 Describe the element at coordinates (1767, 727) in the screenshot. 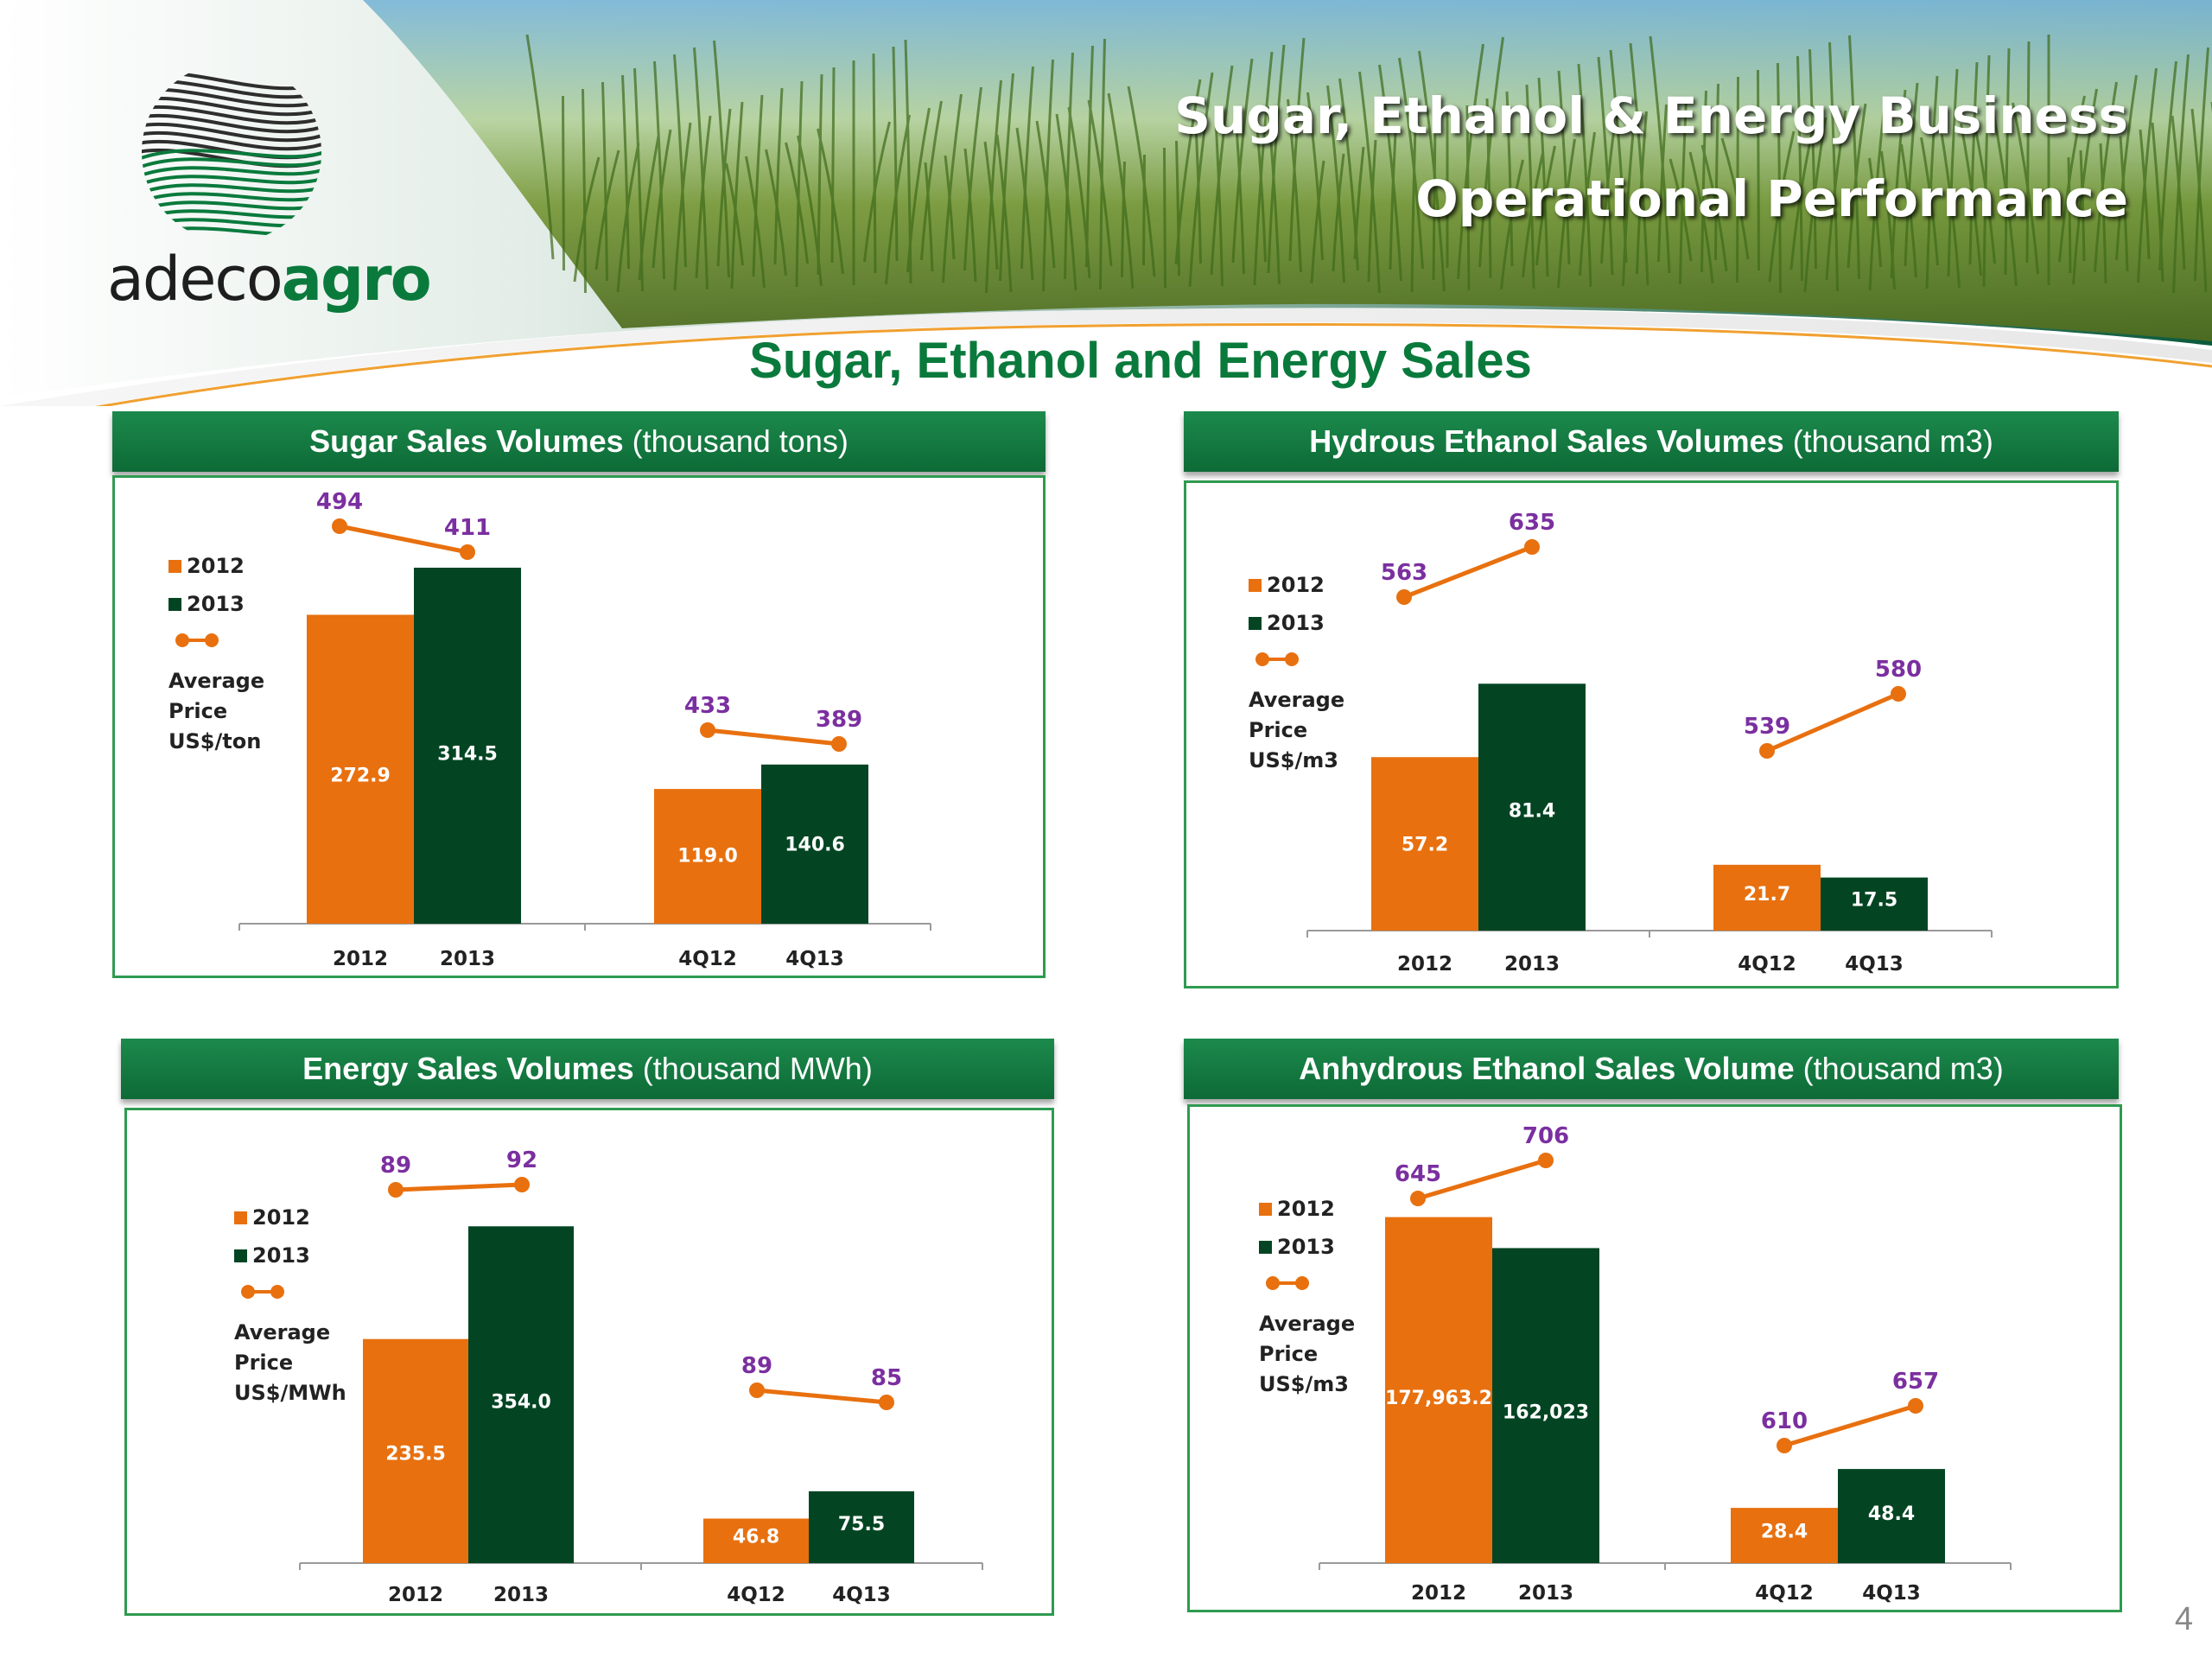

I see `price-label: 539` at that location.